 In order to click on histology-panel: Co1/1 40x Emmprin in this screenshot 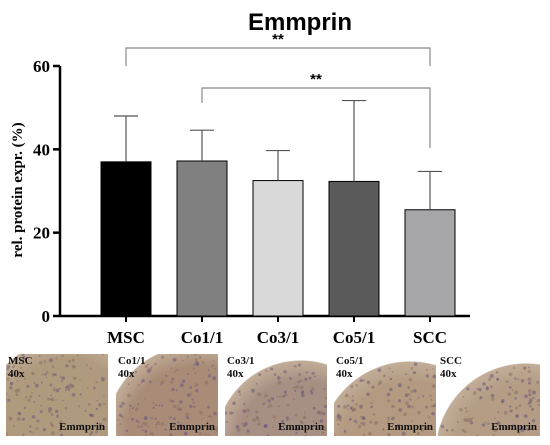, I will do `click(167, 395)`.